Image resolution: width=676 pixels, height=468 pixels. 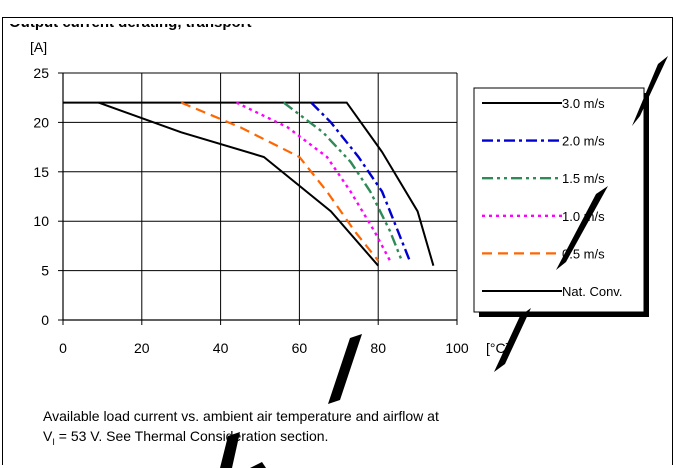 What do you see at coordinates (45, 271) in the screenshot?
I see `y-tick-label: 5` at bounding box center [45, 271].